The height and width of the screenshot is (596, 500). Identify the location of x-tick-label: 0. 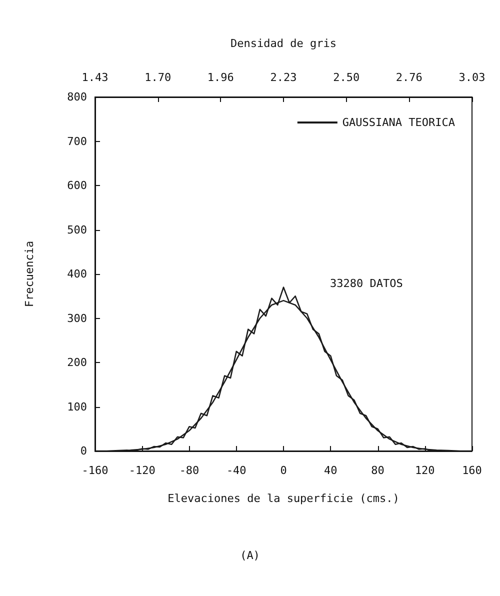
(283, 470).